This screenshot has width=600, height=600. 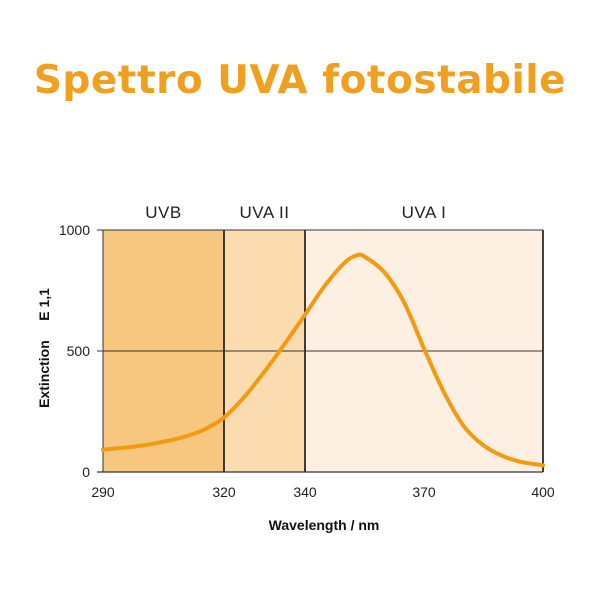 I want to click on page-title: Spettro UVA fotostabile, so click(x=300, y=80).